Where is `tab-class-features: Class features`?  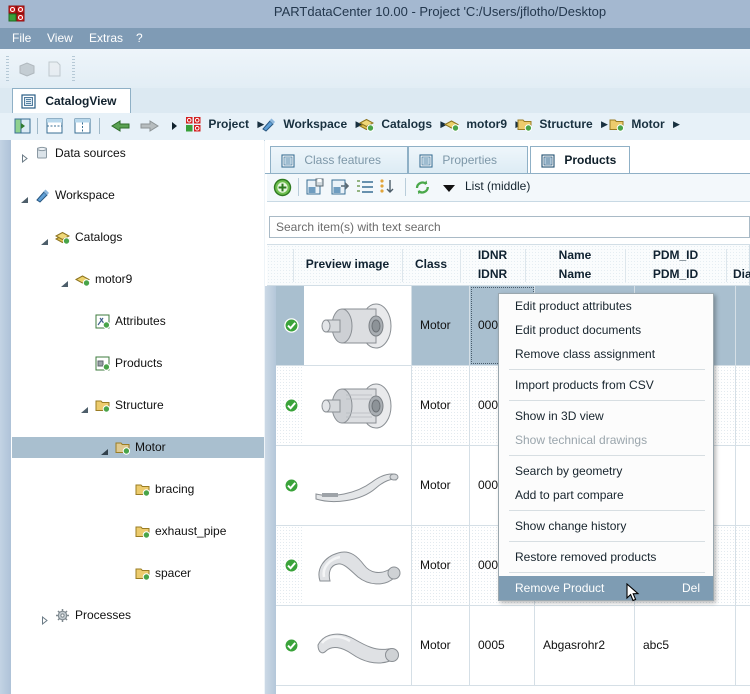 tab-class-features: Class features is located at coordinates (339, 160).